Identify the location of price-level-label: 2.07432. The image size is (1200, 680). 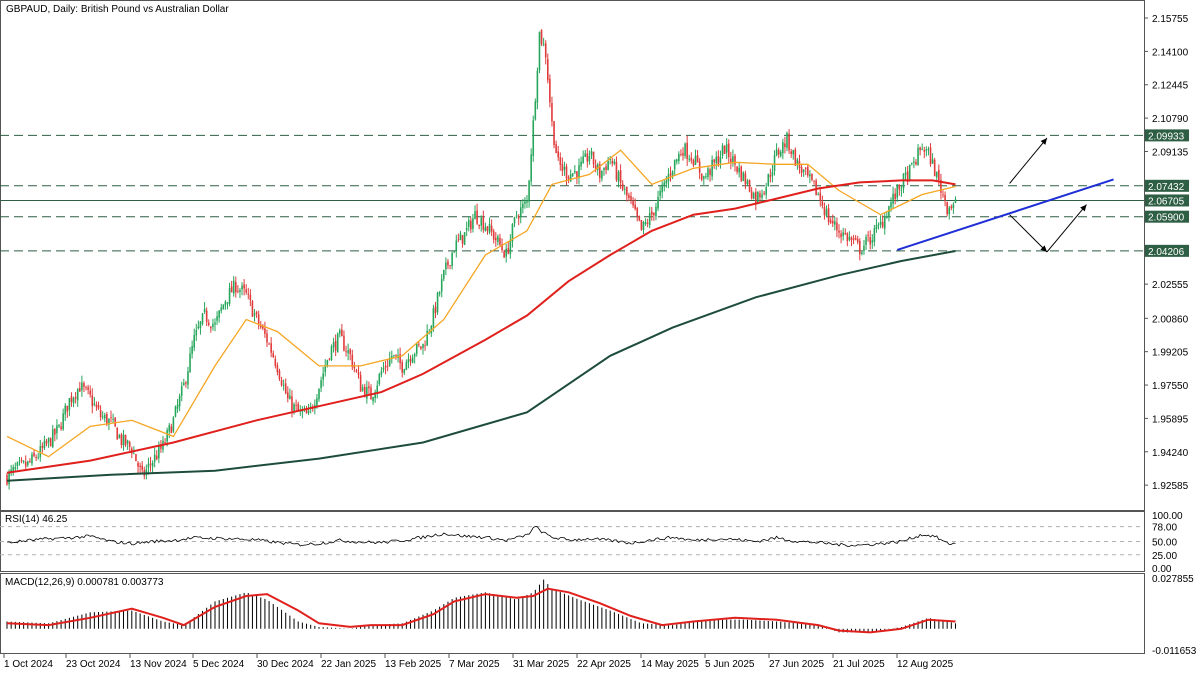
(1166, 187).